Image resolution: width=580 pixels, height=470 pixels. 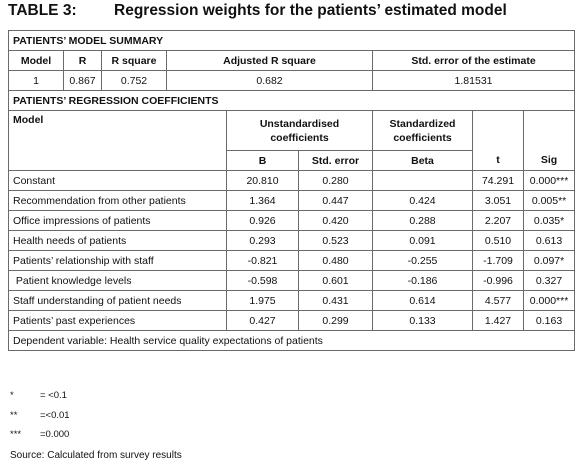 I want to click on beta-value-cell: 0.424, so click(x=422, y=200).